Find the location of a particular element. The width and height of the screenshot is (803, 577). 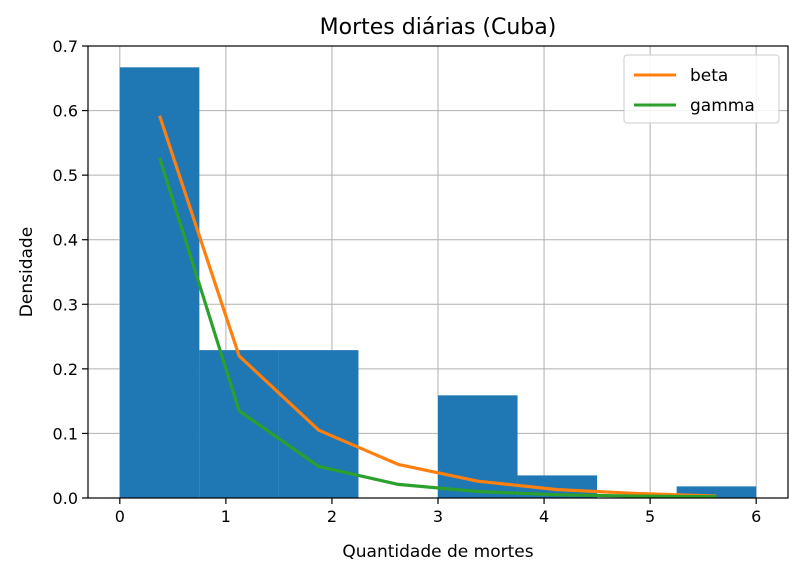

x-tick-label: 1 is located at coordinates (226, 516).